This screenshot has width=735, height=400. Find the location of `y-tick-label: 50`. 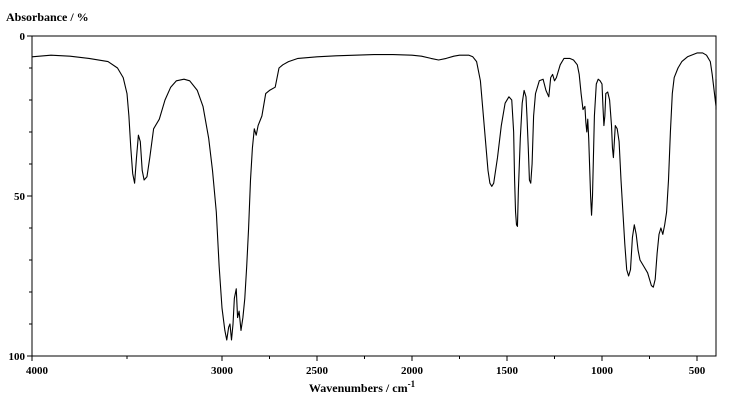

y-tick-label: 50 is located at coordinates (20, 197).